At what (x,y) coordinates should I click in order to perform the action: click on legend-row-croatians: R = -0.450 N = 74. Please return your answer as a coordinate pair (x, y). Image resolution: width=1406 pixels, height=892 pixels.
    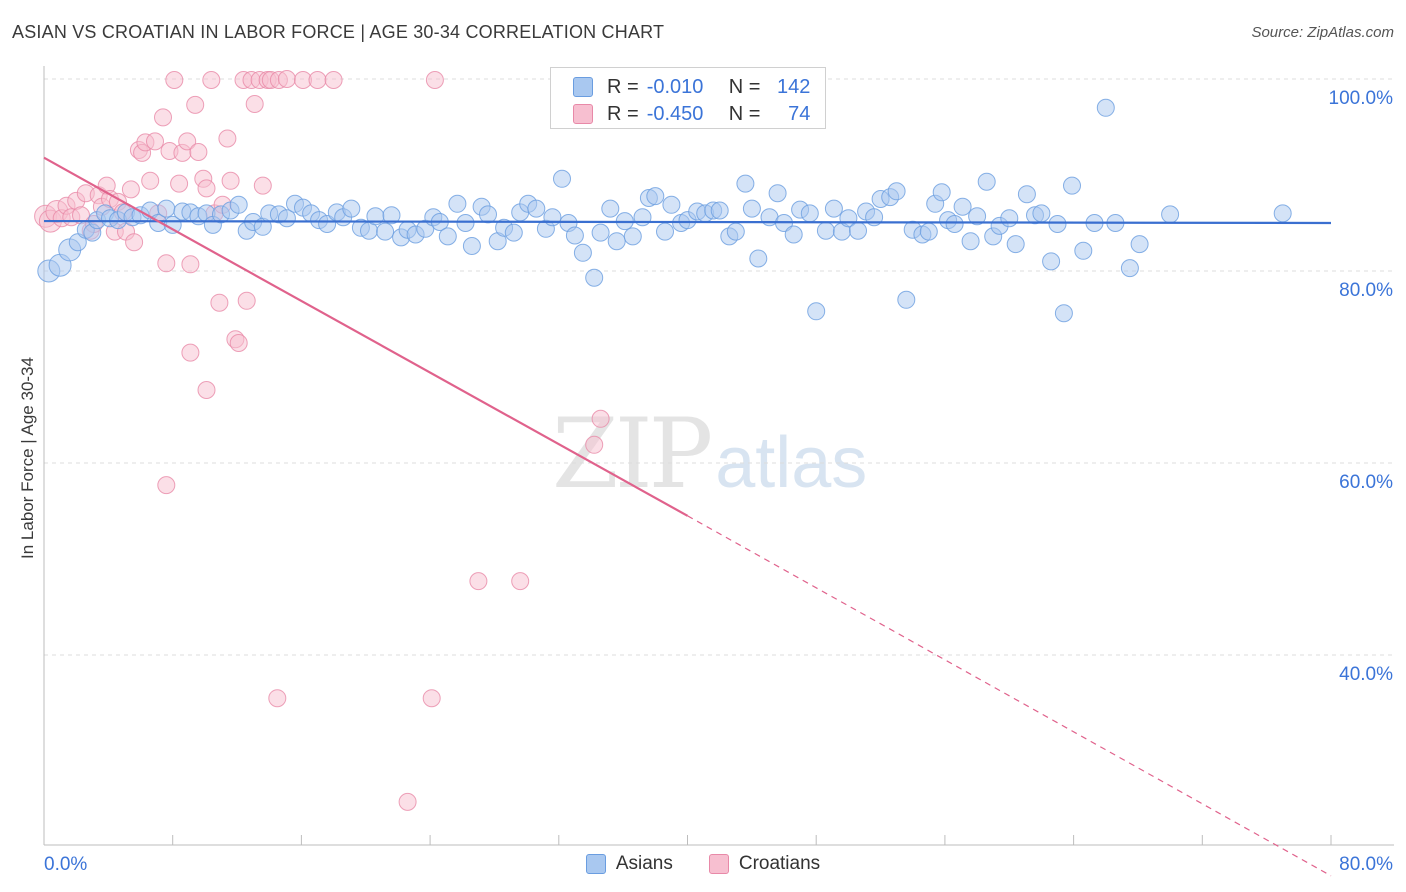
    Looking at the image, I should click on (691, 114).